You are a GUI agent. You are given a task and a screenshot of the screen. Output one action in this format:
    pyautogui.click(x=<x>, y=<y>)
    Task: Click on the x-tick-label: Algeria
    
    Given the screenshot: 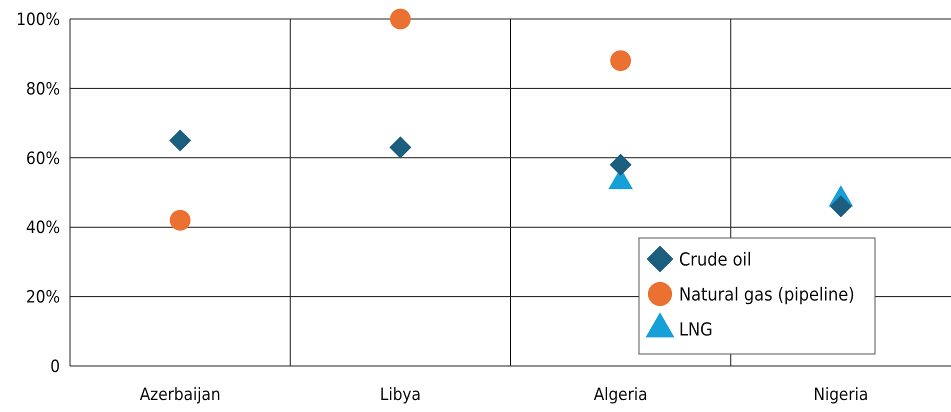 What is the action you would take?
    pyautogui.click(x=621, y=395)
    